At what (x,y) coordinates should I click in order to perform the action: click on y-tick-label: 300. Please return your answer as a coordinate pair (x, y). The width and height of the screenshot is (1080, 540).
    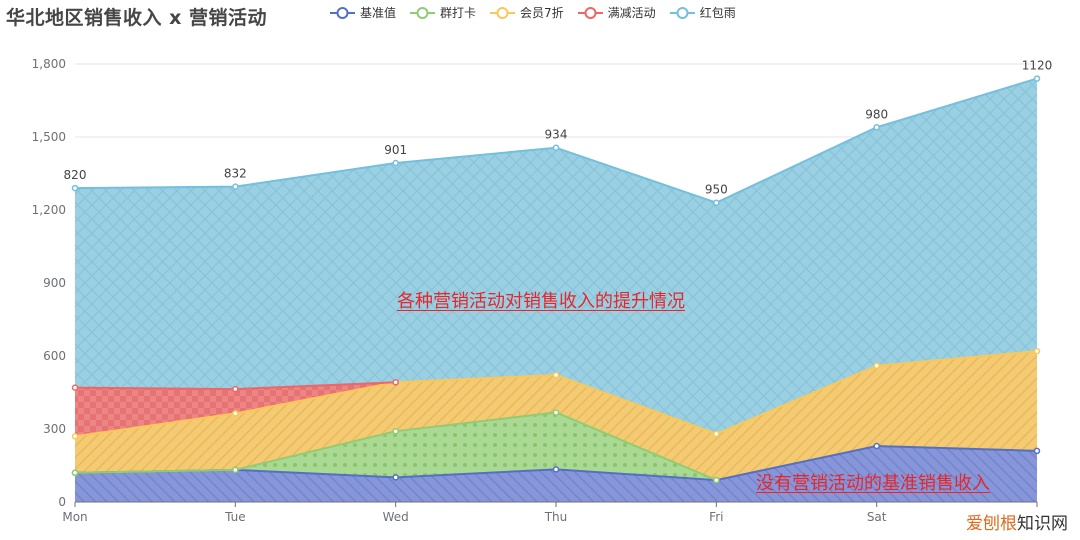
    Looking at the image, I should click on (54, 429).